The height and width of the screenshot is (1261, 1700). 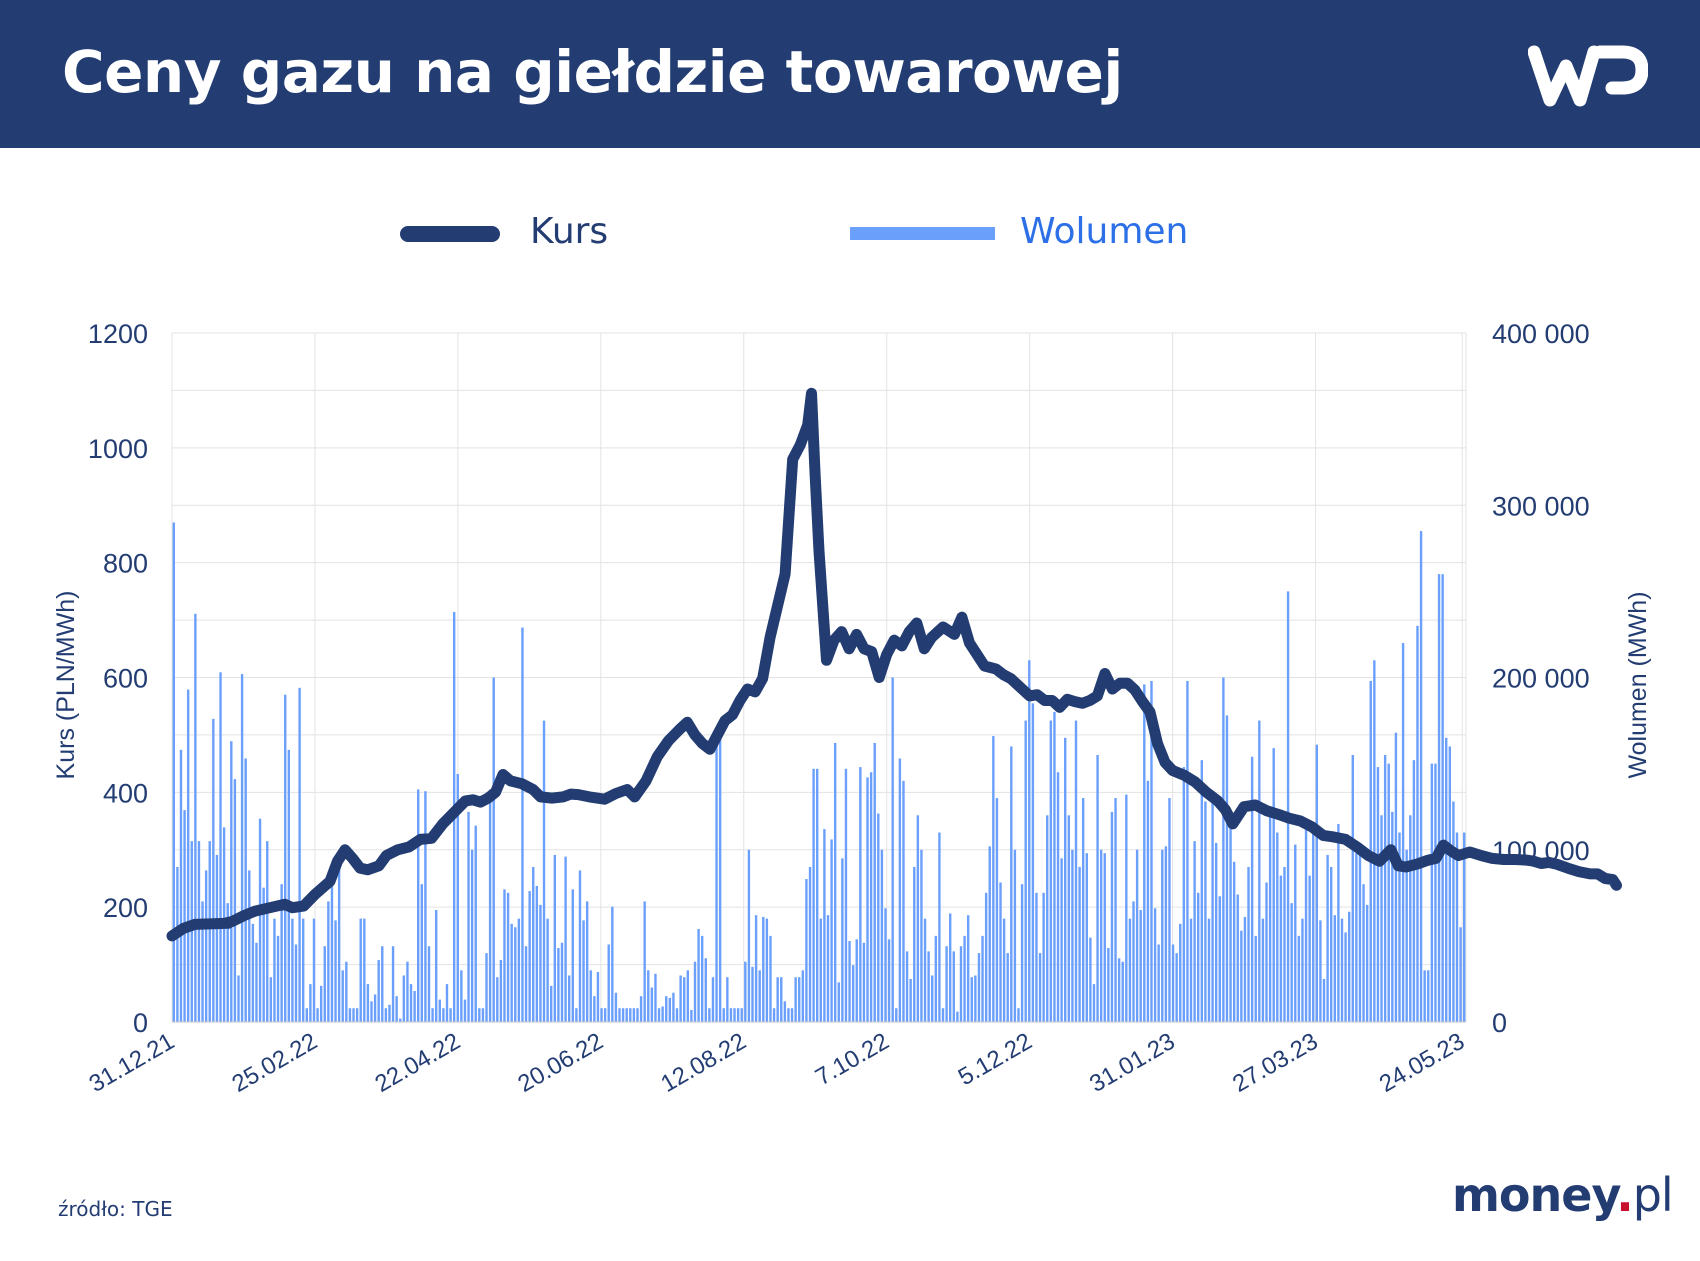 I want to click on money-logo: money.pl, so click(x=1563, y=1195).